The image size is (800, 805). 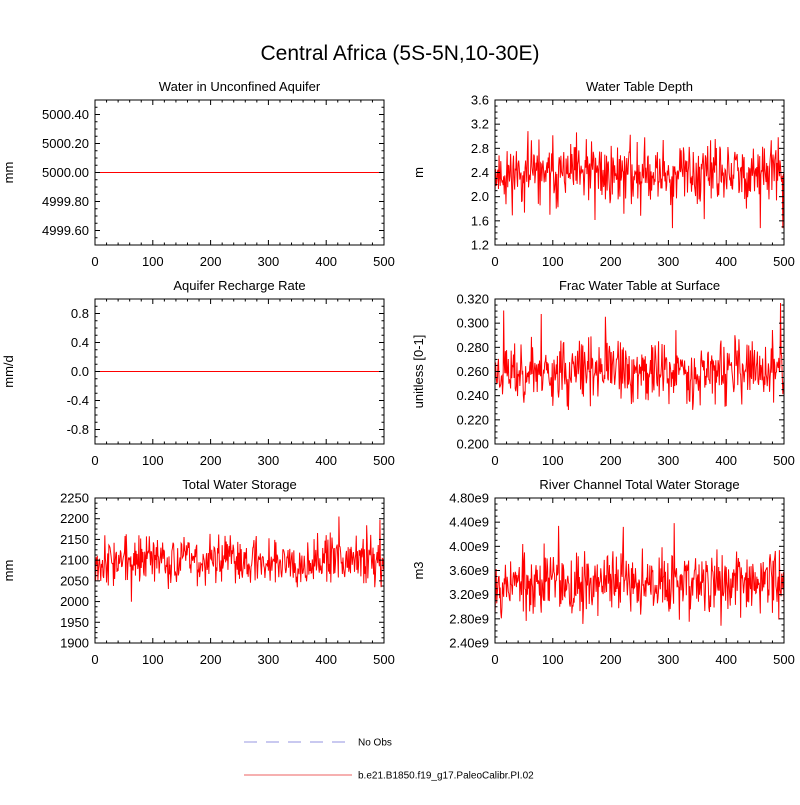 What do you see at coordinates (375, 743) in the screenshot?
I see `legend-label: No Obs` at bounding box center [375, 743].